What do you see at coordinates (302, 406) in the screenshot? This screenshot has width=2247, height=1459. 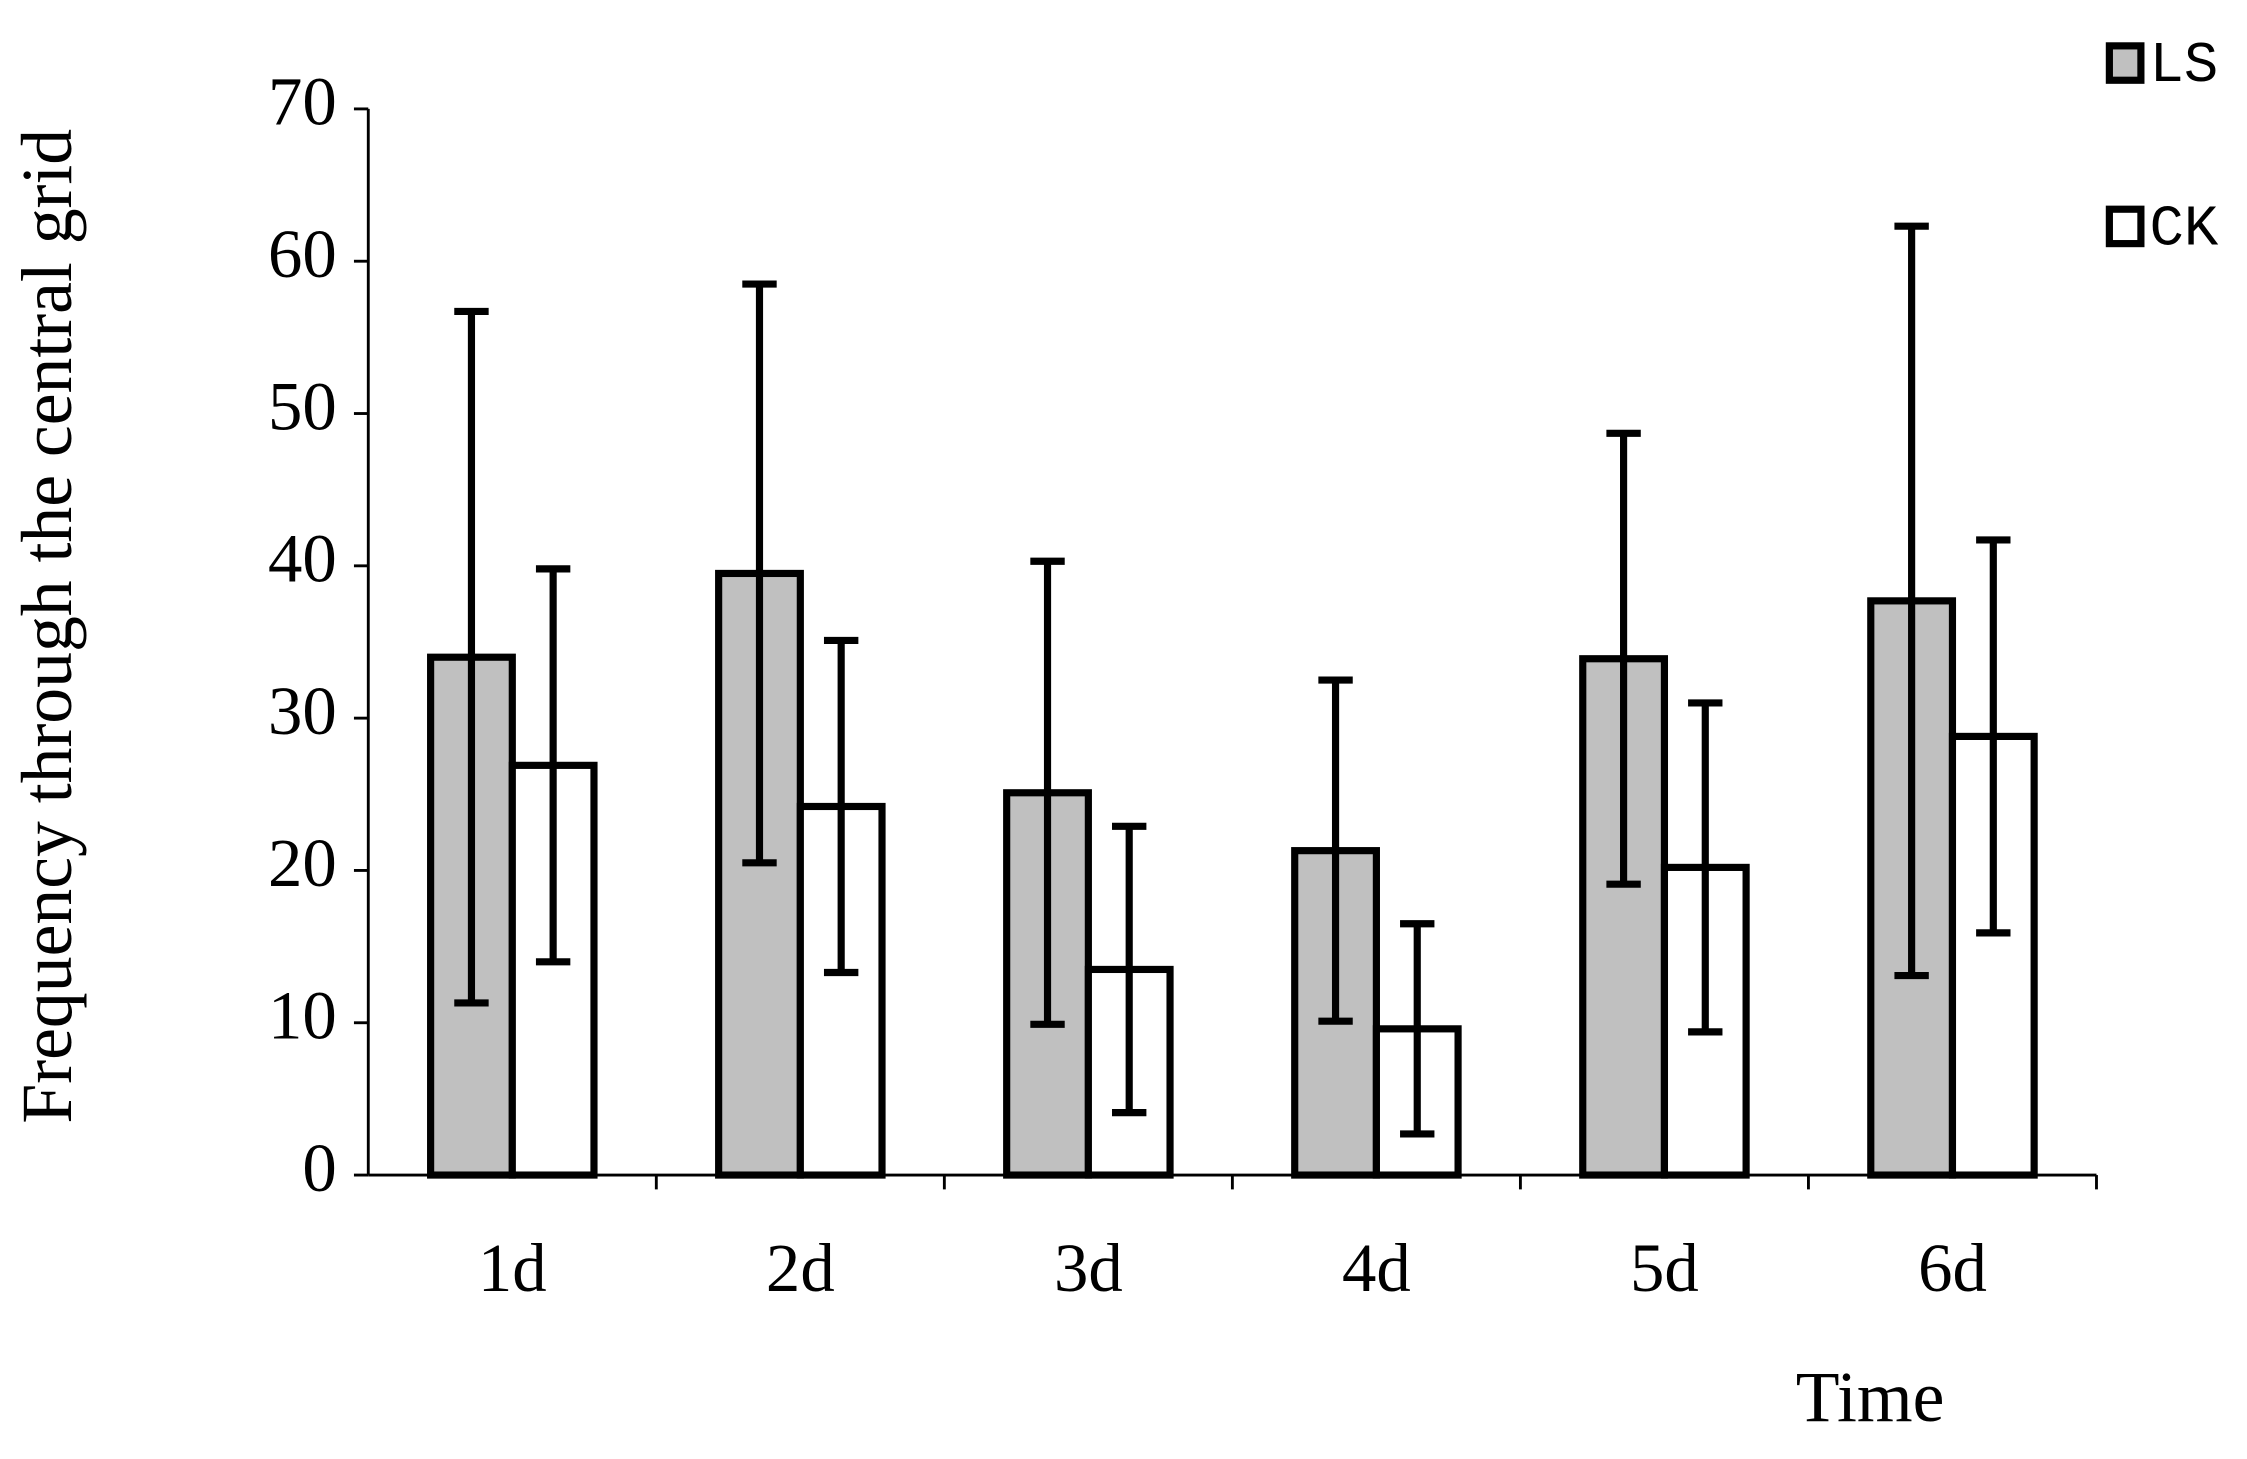 I see `y-tick-label: 50` at bounding box center [302, 406].